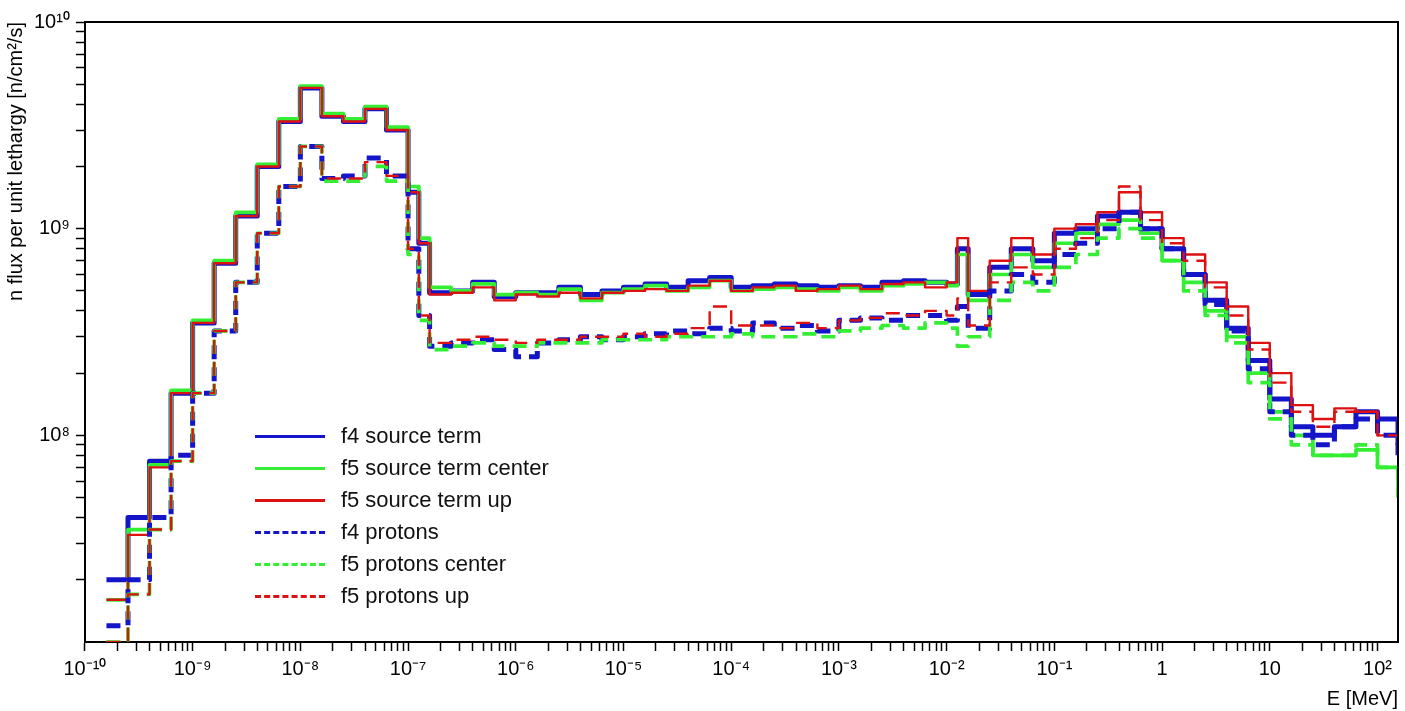 The image size is (1405, 711). I want to click on y-tick-label: 10⁸, so click(54, 433).